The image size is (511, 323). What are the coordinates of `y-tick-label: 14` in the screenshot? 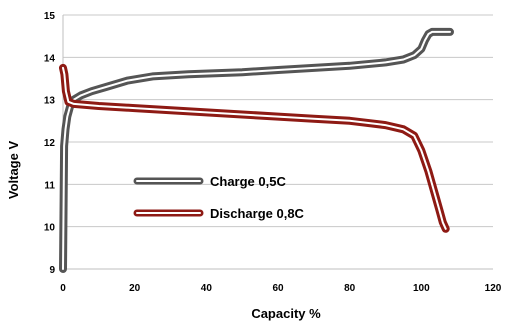 It's located at (50, 58).